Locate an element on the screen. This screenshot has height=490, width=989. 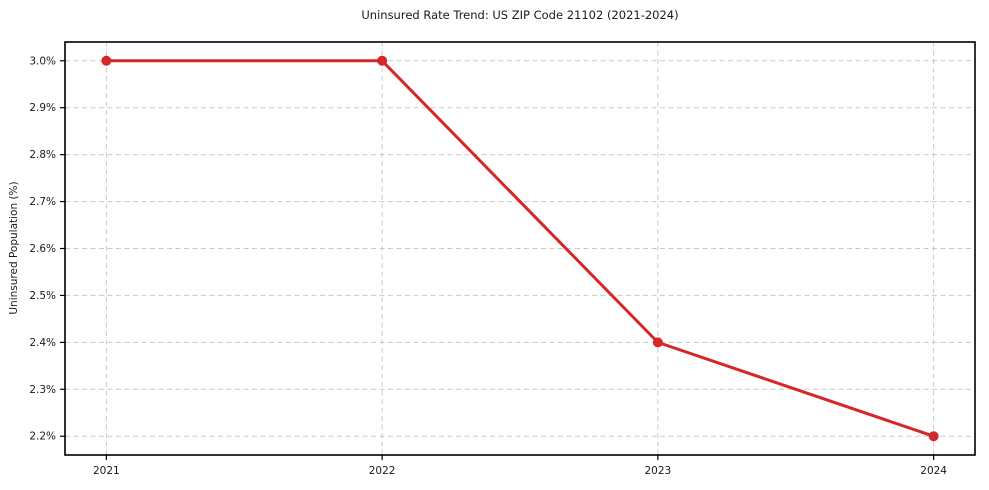
x-tick-label: 2023 is located at coordinates (658, 471).